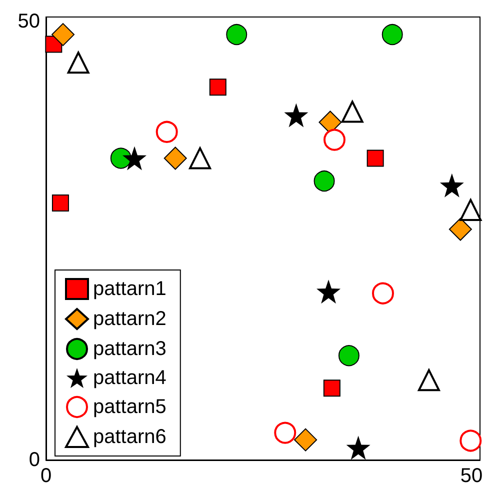 This screenshot has width=488, height=490. I want to click on legend-label: pattarn5, so click(129, 407).